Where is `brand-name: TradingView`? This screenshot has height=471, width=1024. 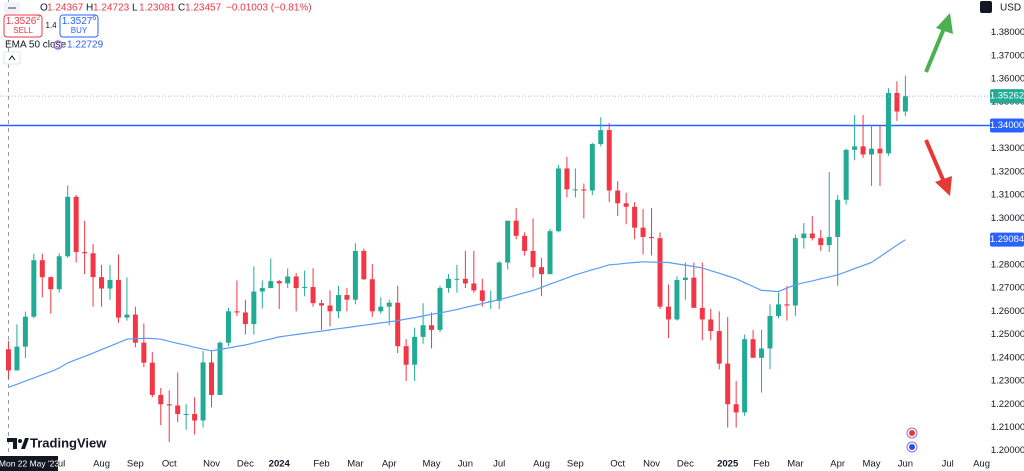 brand-name: TradingView is located at coordinates (68, 442).